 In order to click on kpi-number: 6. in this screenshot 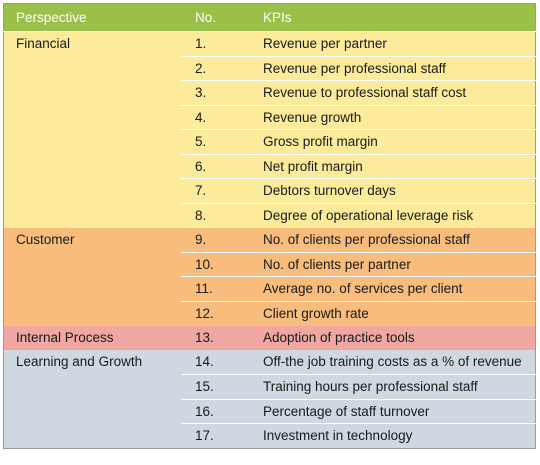, I will do `click(214, 166)`.